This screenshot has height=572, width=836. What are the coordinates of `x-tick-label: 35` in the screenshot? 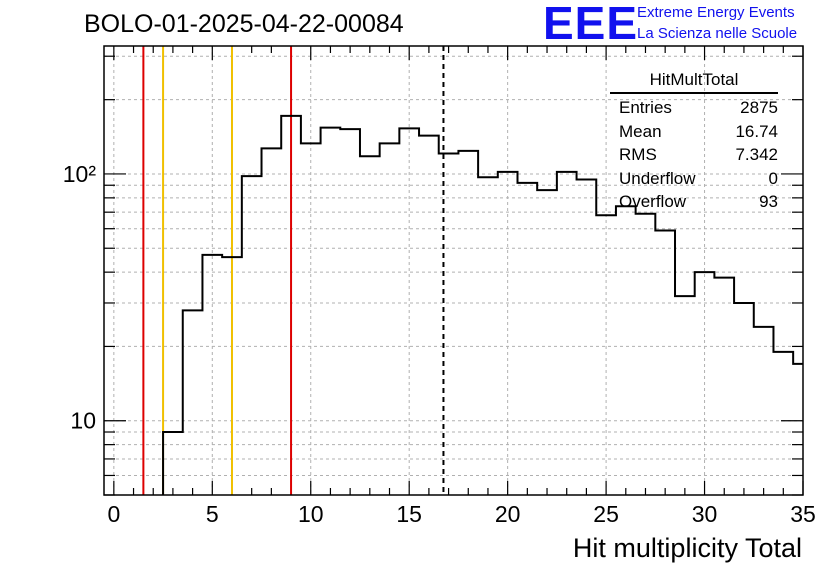 It's located at (803, 514).